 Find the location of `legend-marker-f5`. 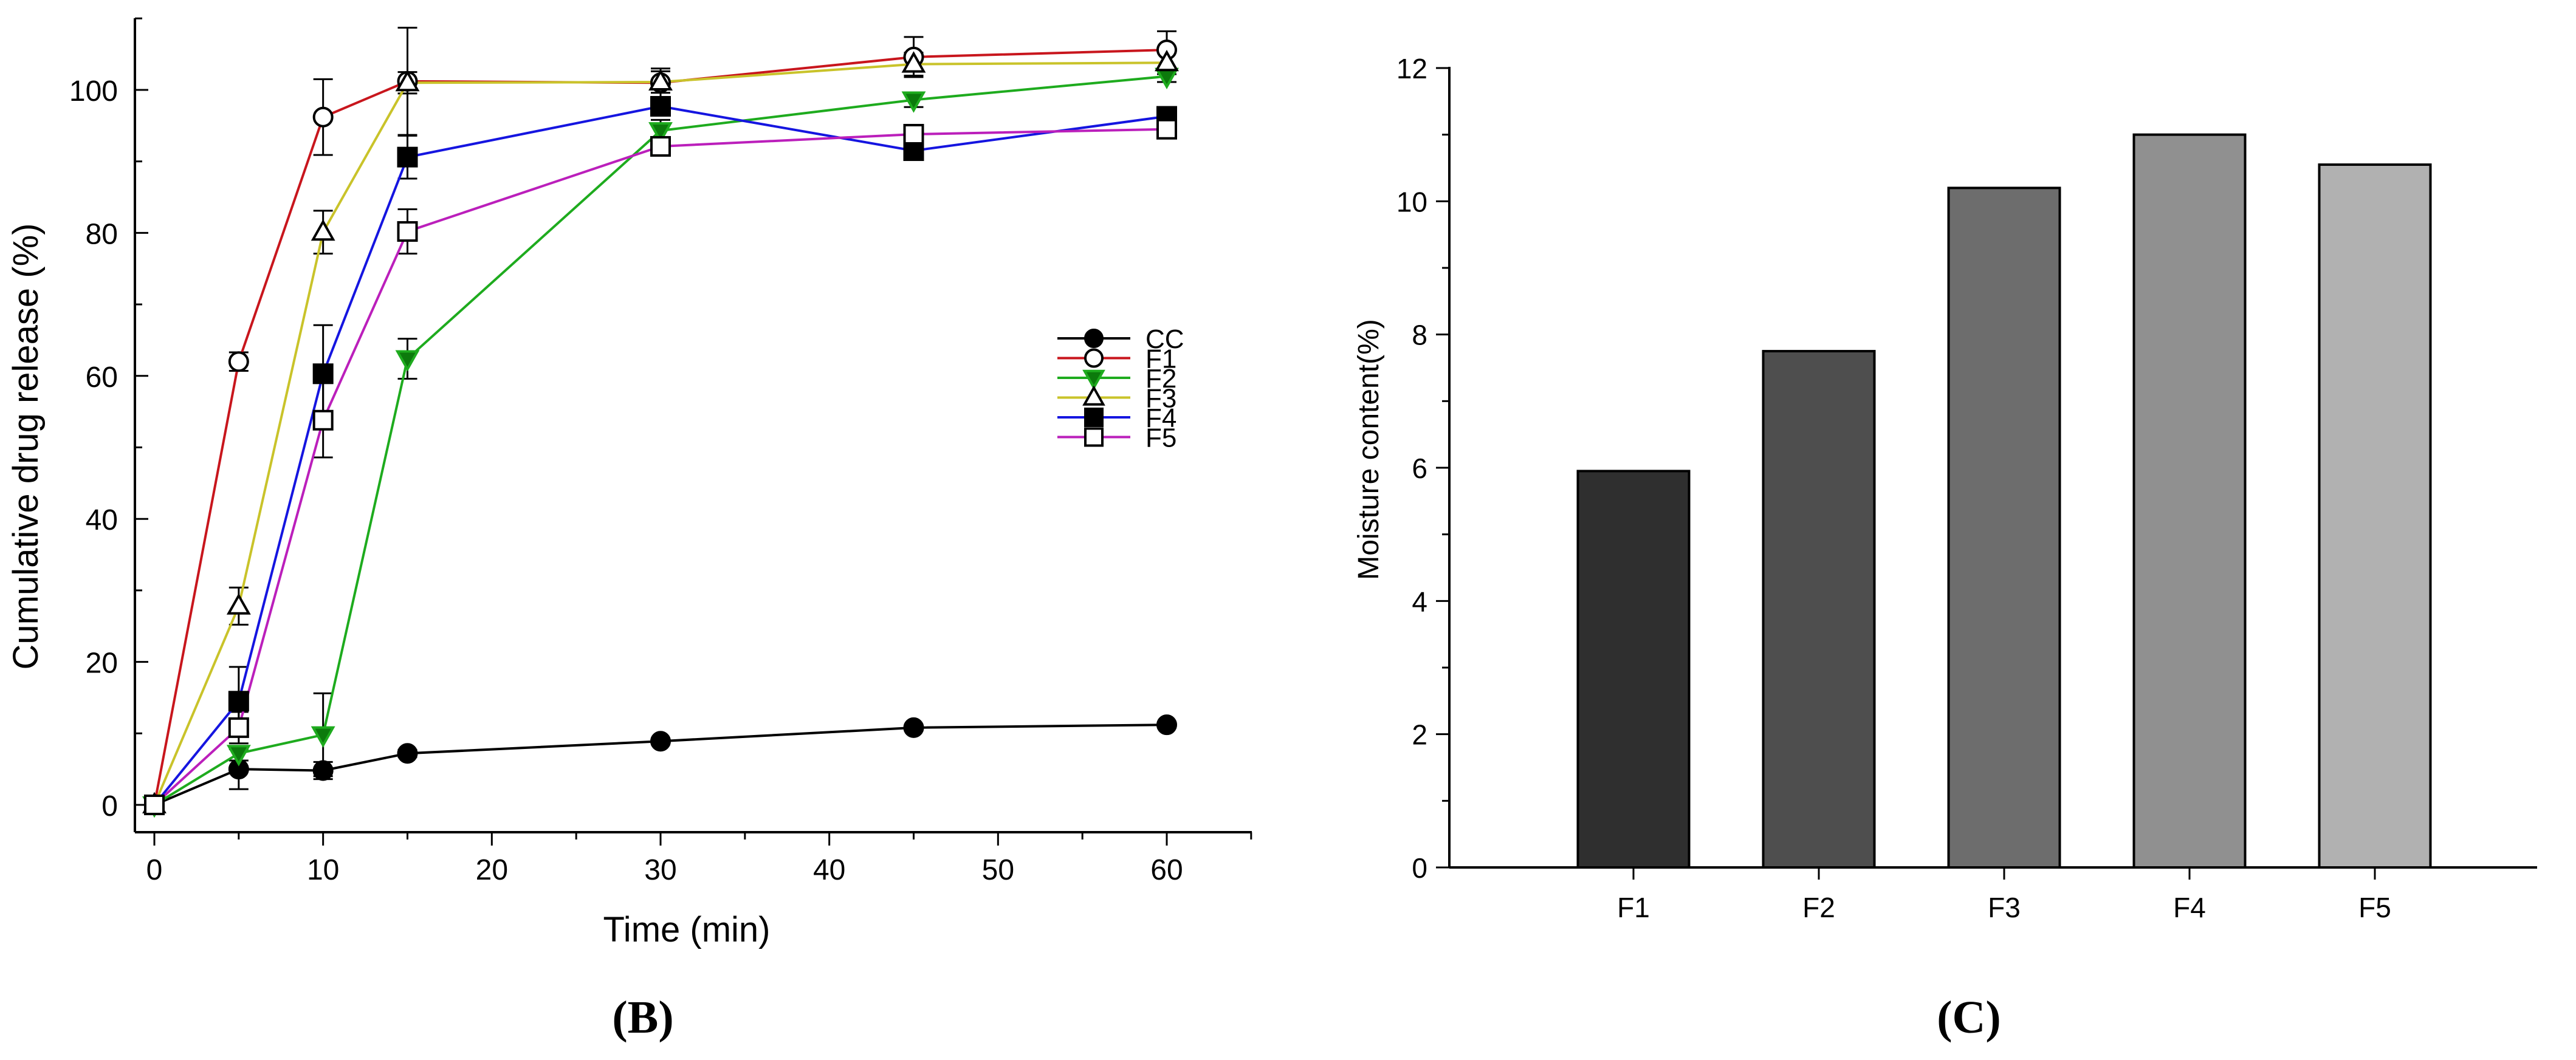

legend-marker-f5 is located at coordinates (1094, 437).